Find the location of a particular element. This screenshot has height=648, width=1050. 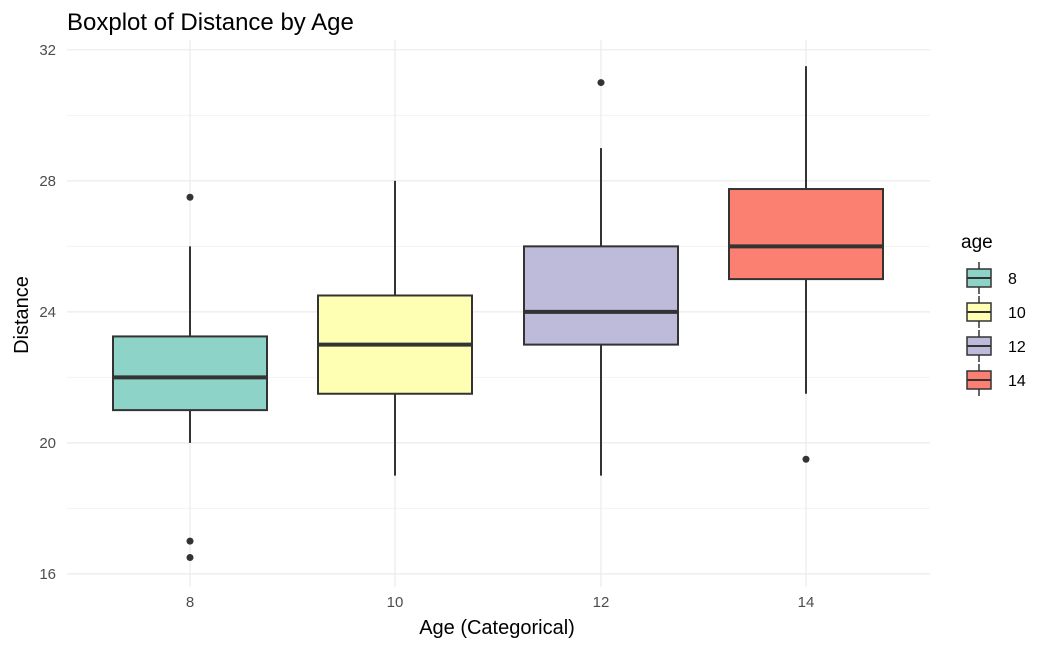

chart-title: Boxplot of Distance by Age is located at coordinates (210, 22).